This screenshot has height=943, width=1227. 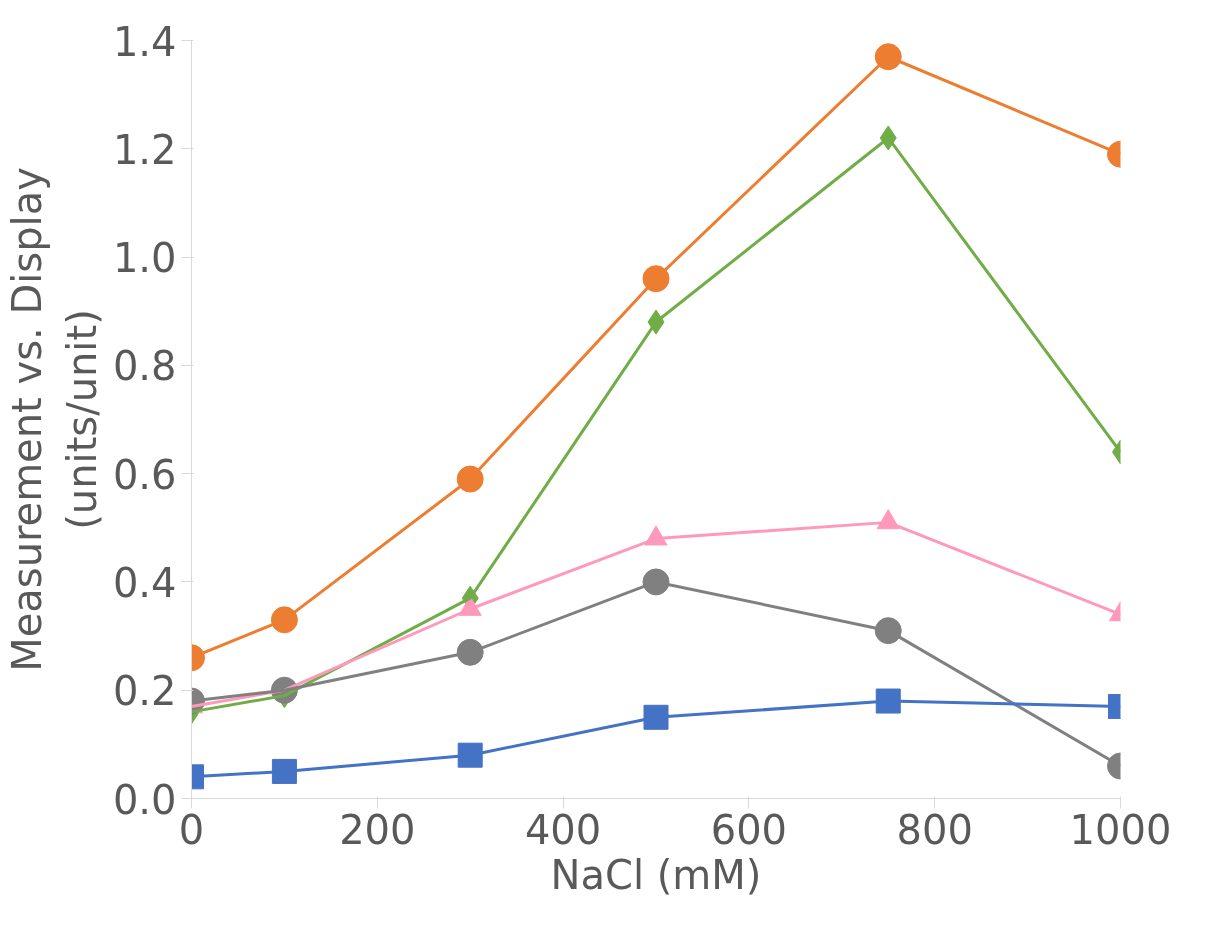 I want to click on y-tick-label: 1.0, so click(x=144, y=258).